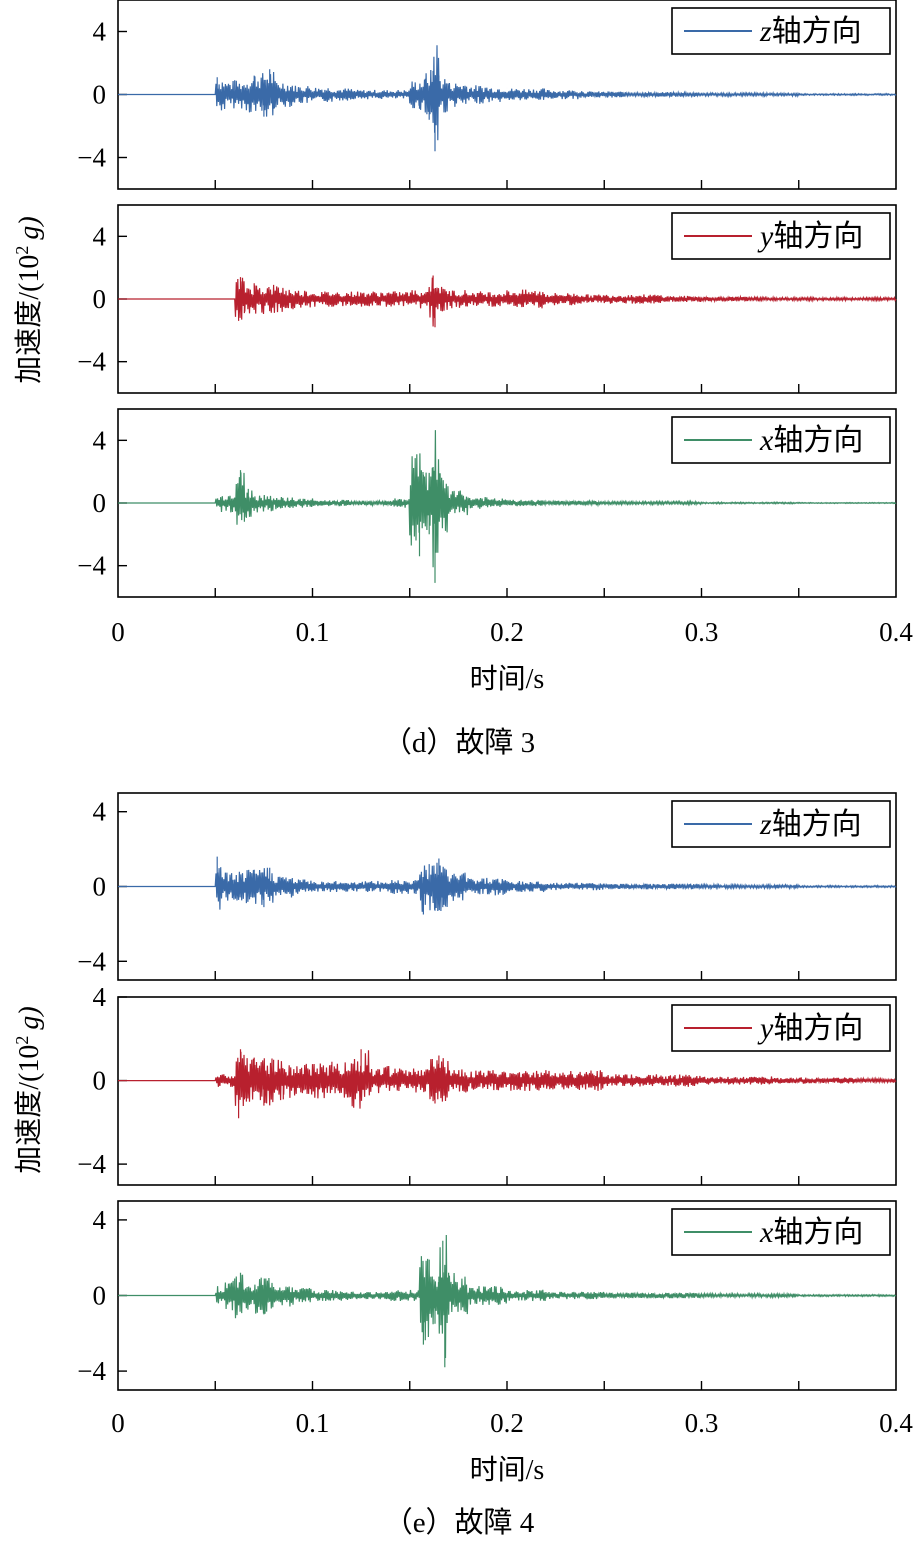 This screenshot has height=1543, width=918. What do you see at coordinates (29, 1109) in the screenshot?
I see `y-axis-label-base: 加速度/(10` at bounding box center [29, 1109].